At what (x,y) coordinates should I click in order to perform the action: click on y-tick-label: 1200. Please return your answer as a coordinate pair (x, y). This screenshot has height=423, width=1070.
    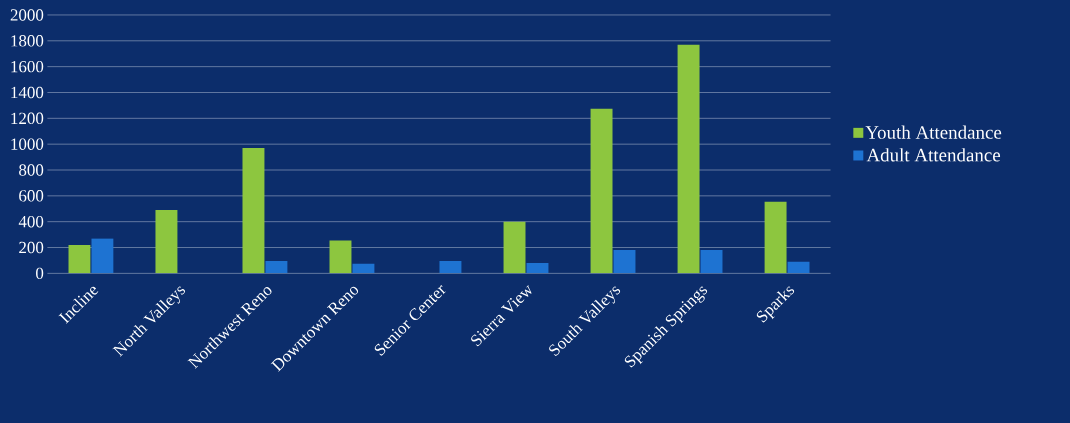
    Looking at the image, I should click on (27, 118).